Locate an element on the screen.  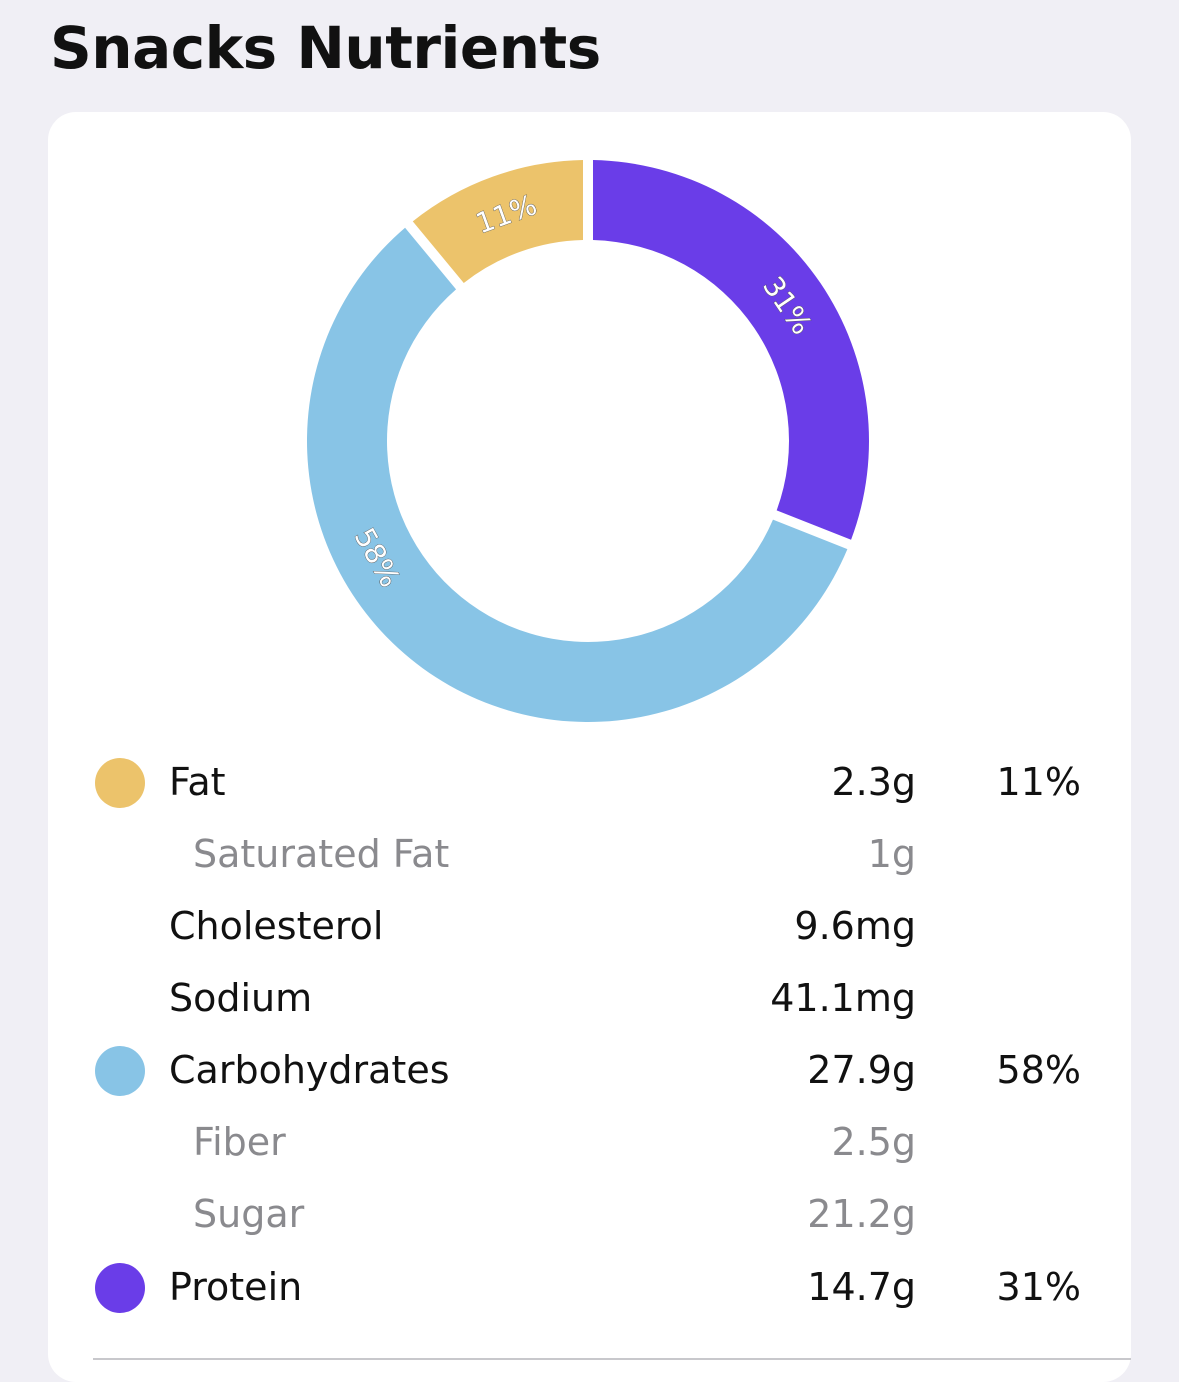
nutrient-row-carbohydrates: Carbohydrates 27.9g 58% is located at coordinates (589, 1072).